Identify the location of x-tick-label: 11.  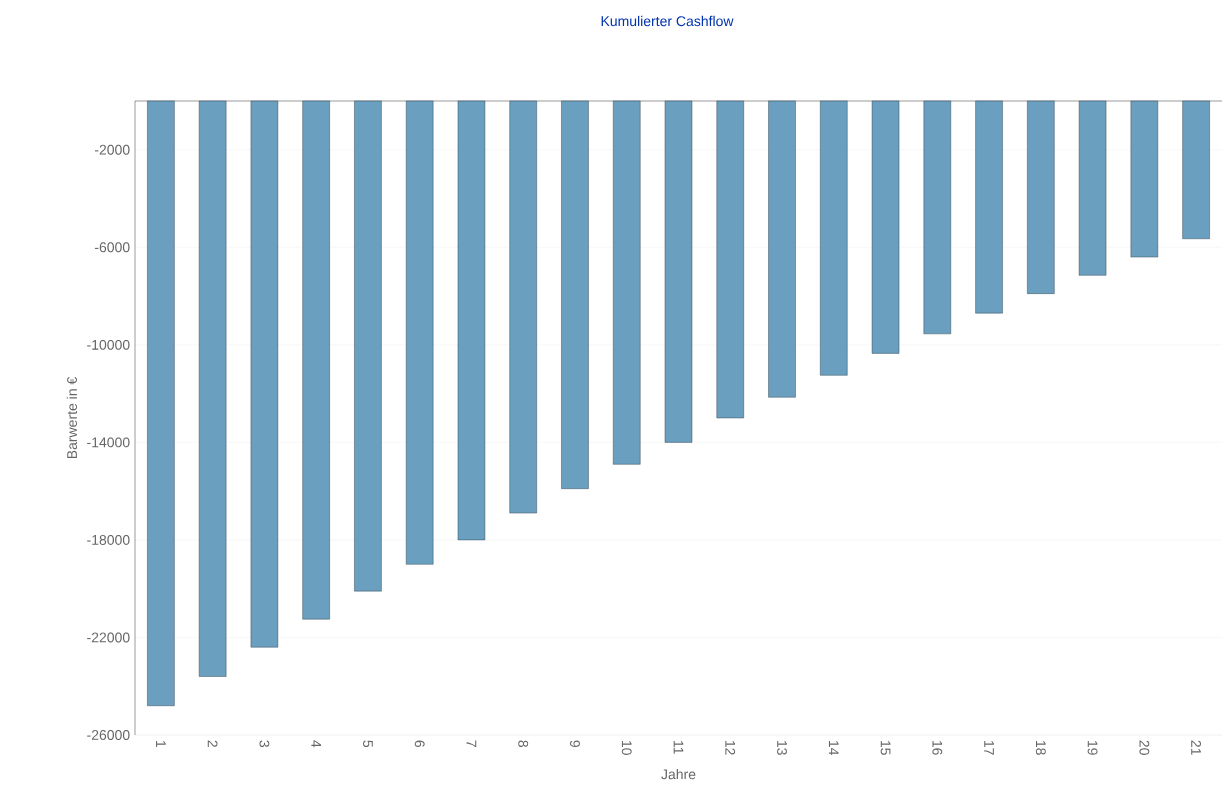
(678, 747).